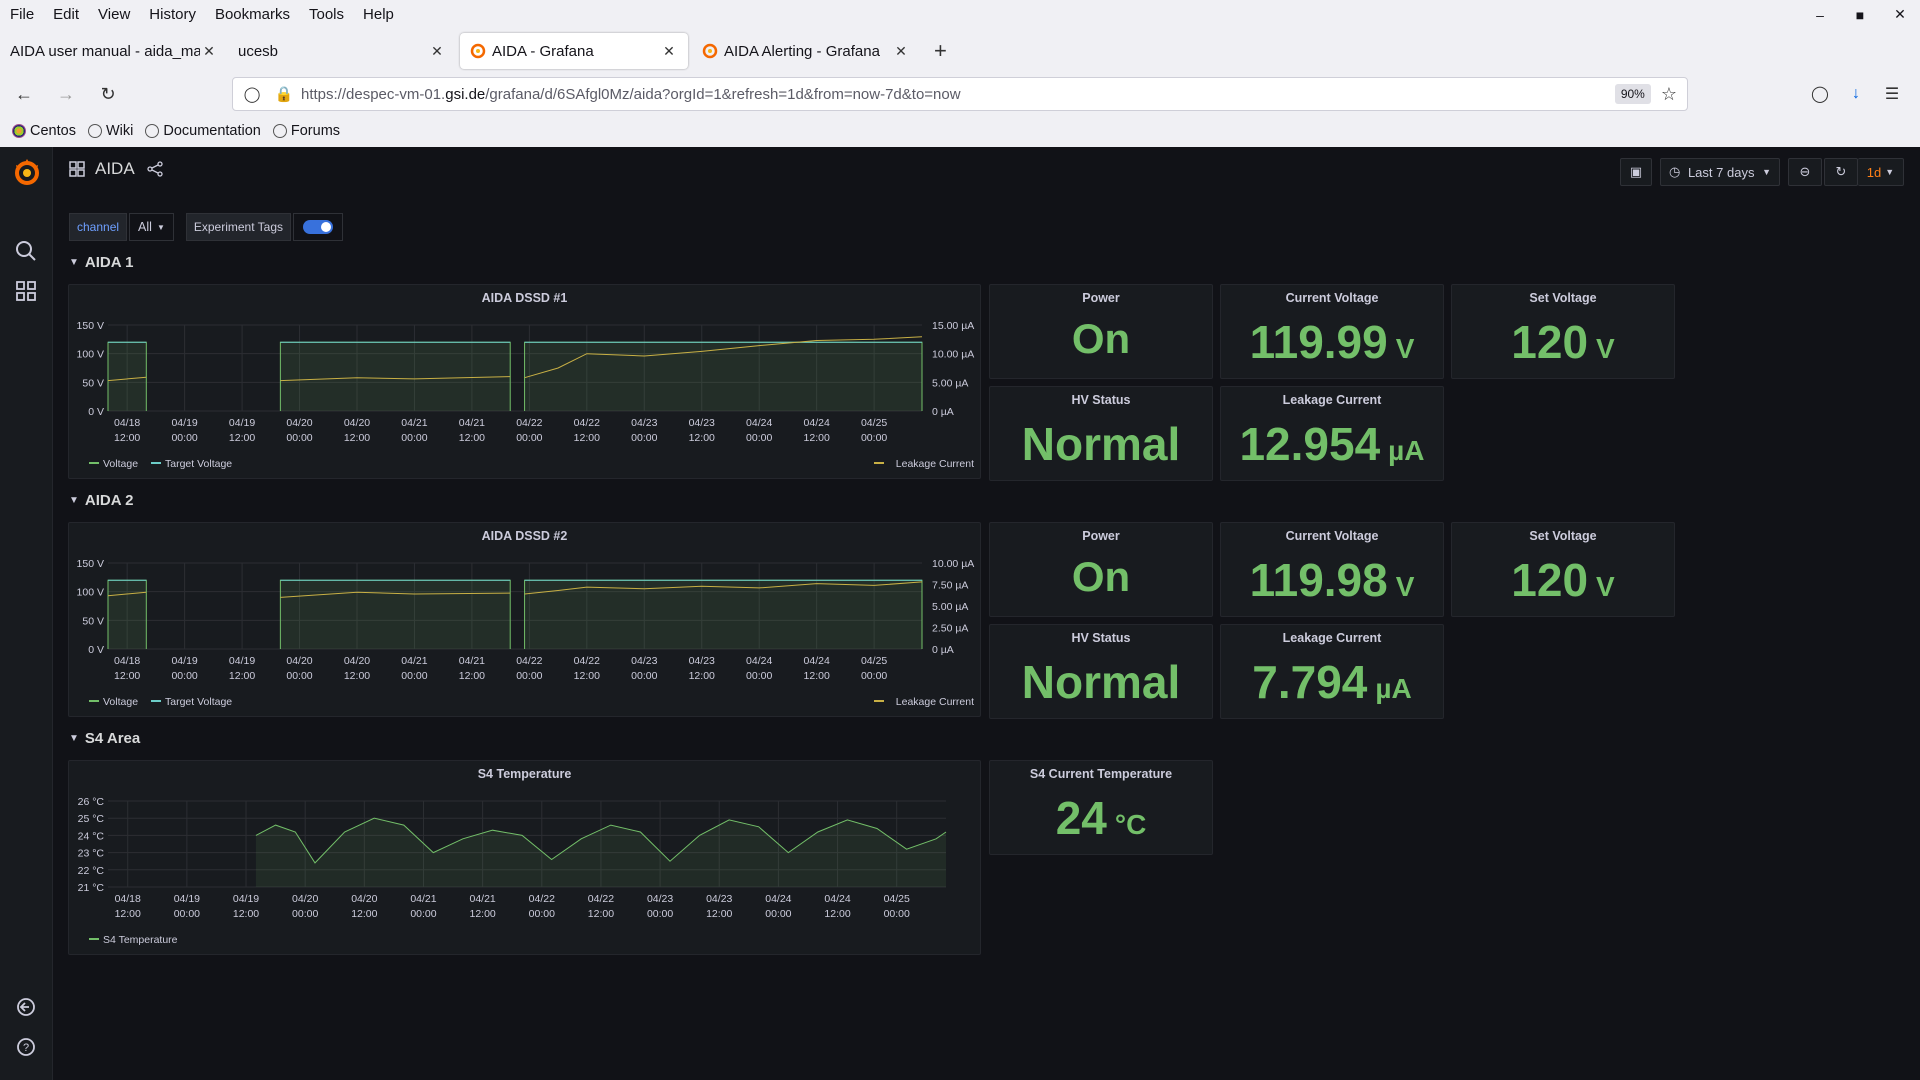 The height and width of the screenshot is (1080, 1920). What do you see at coordinates (24, 93) in the screenshot?
I see `back-icon: ←` at bounding box center [24, 93].